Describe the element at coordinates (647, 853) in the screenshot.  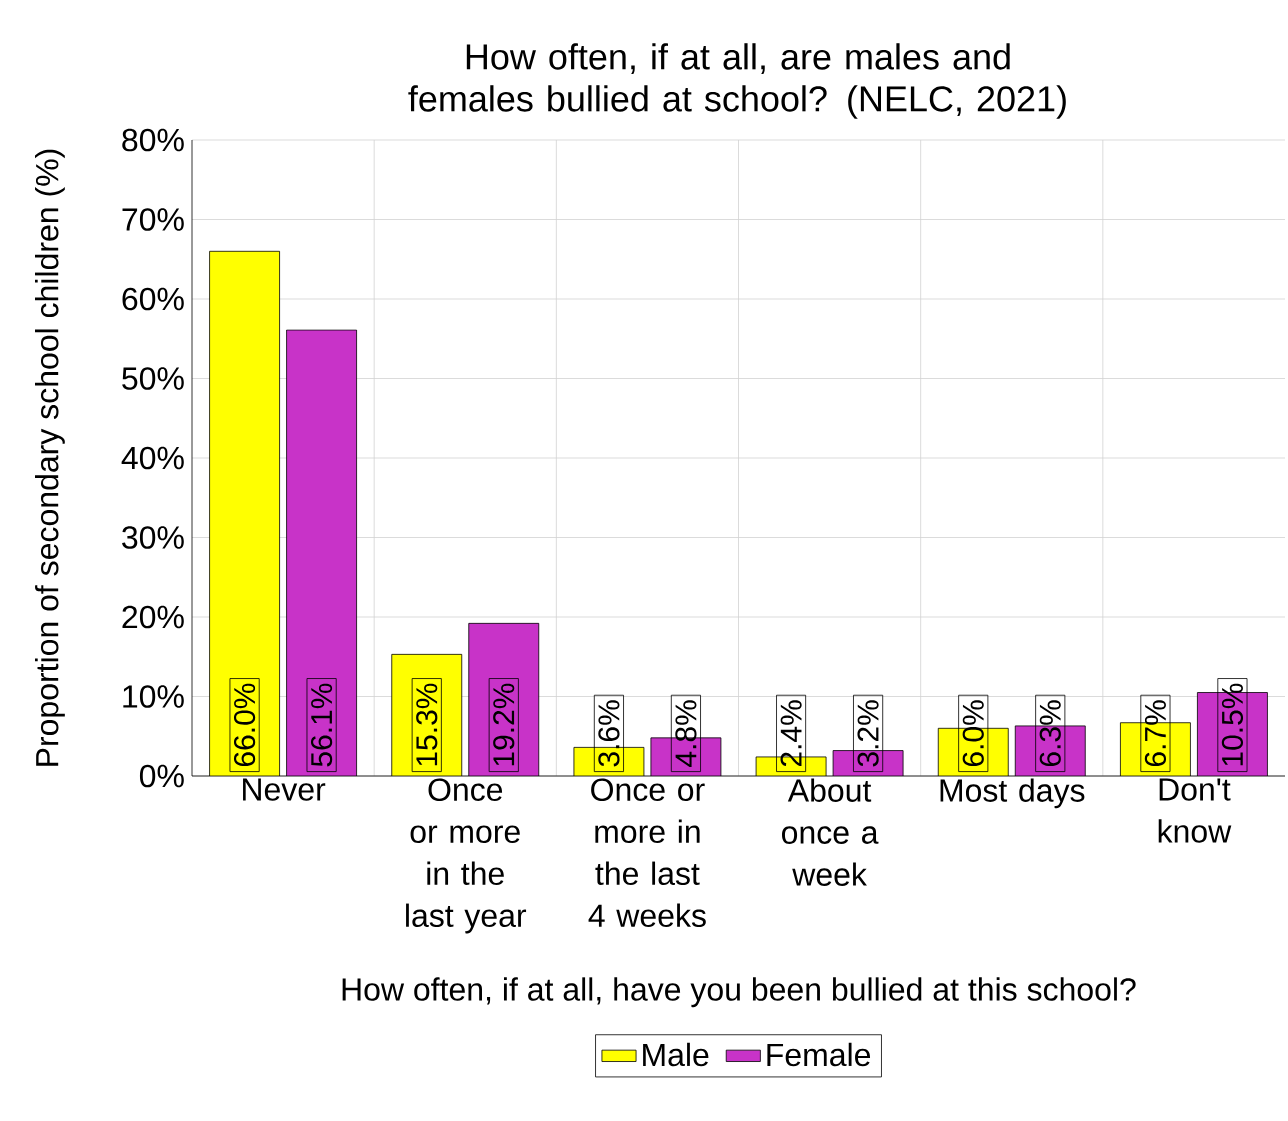
I see `x-tick-label: Once or more in the last 4 weeks` at that location.